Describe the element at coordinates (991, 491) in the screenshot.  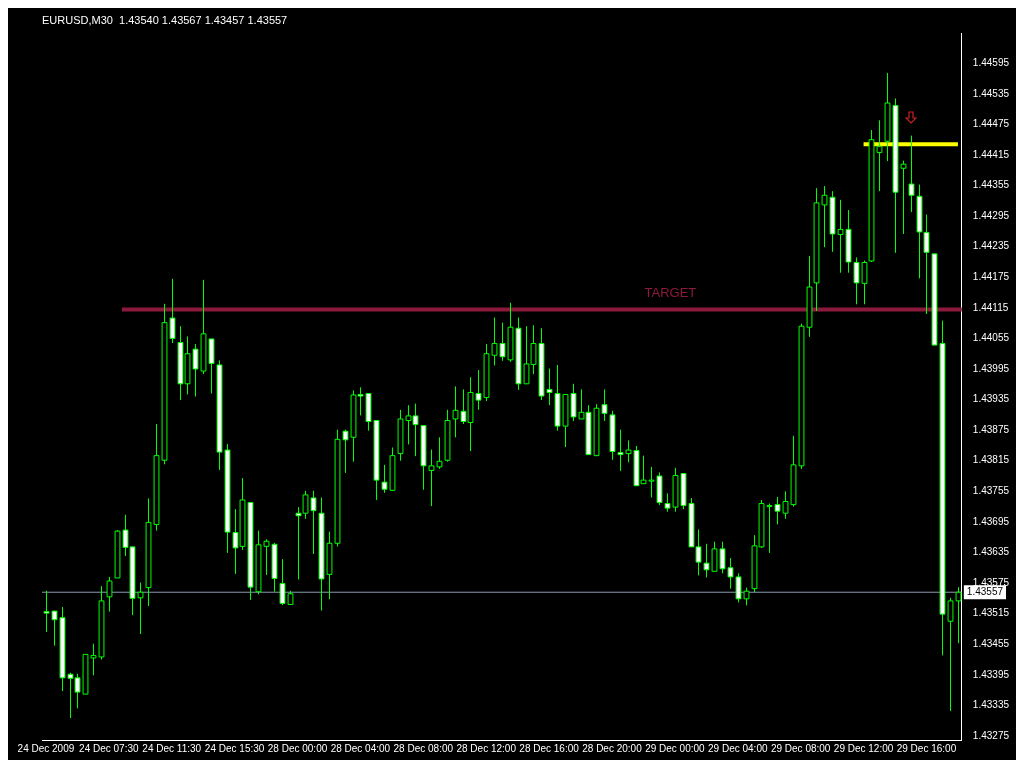
I see `y-tick-label: 1.43755` at that location.